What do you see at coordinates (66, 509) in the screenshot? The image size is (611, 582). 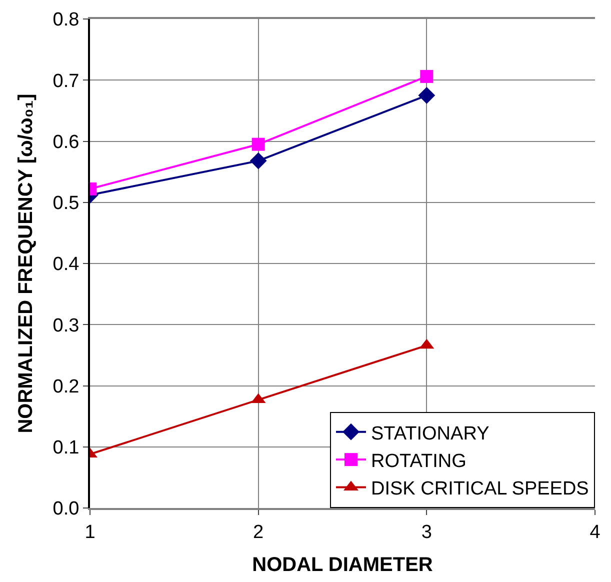 I see `y-tick-label: 0.0` at bounding box center [66, 509].